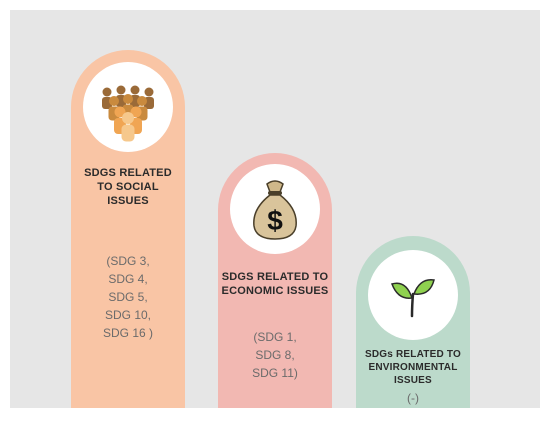 This screenshot has width=550, height=421. What do you see at coordinates (413, 298) in the screenshot?
I see `sprout-icon` at bounding box center [413, 298].